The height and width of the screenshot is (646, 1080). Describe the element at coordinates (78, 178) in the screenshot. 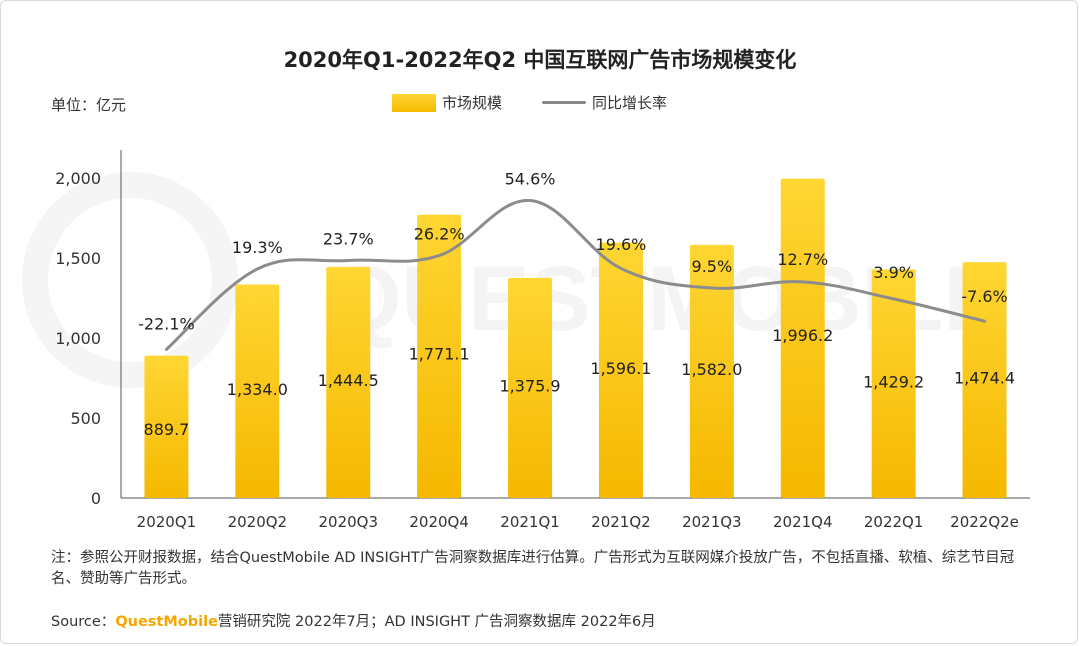

I see `y-tick-label: 2,000` at that location.